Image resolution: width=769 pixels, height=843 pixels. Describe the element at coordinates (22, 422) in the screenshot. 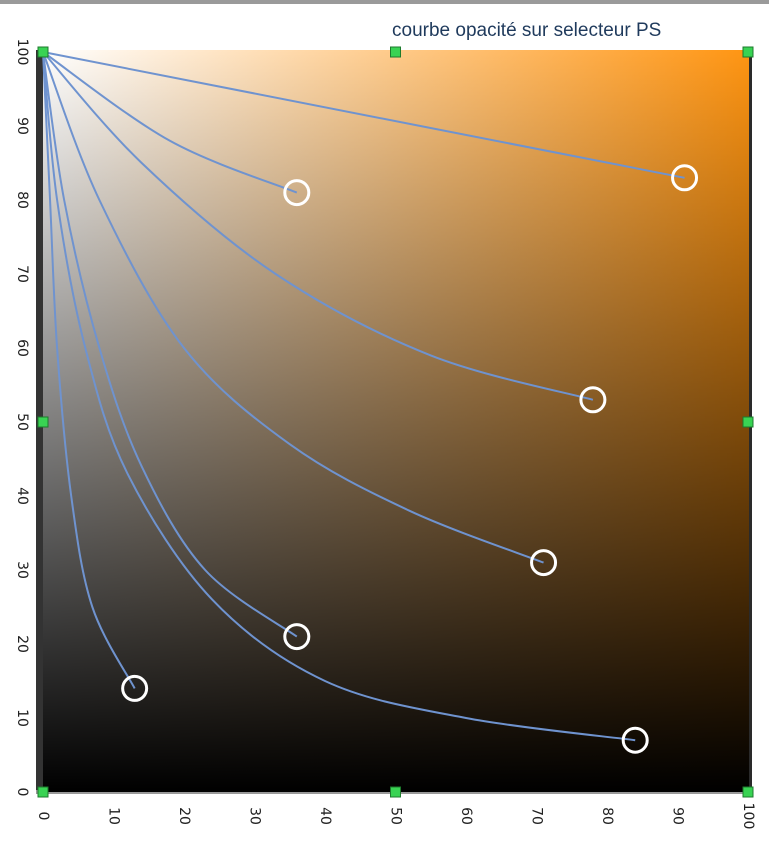

I see `y-tick-label: 50` at that location.